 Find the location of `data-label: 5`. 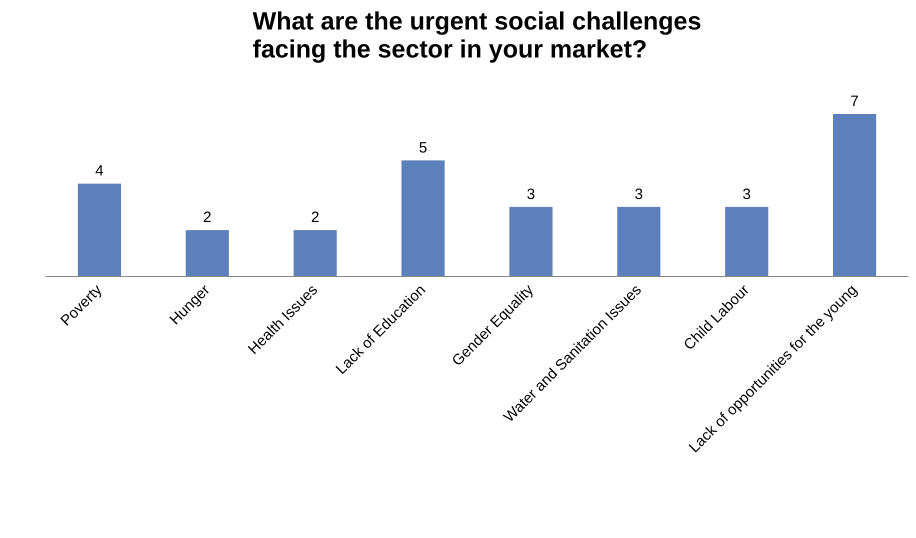

data-label: 5 is located at coordinates (423, 147).